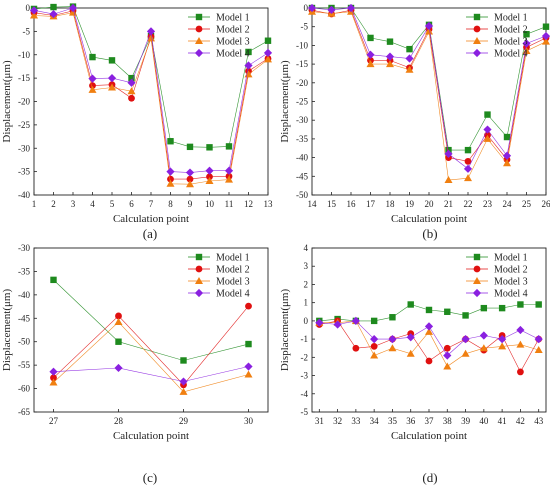 The height and width of the screenshot is (495, 550). Describe the element at coordinates (356, 421) in the screenshot. I see `x-tick-label: 33` at that location.